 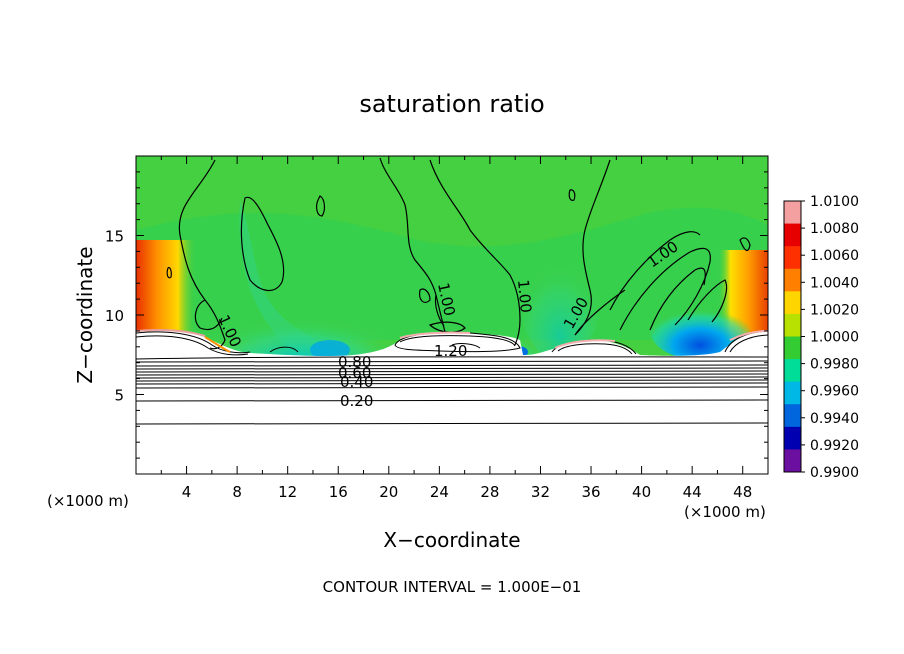 I want to click on y-tick-label: 5, so click(x=119, y=396).